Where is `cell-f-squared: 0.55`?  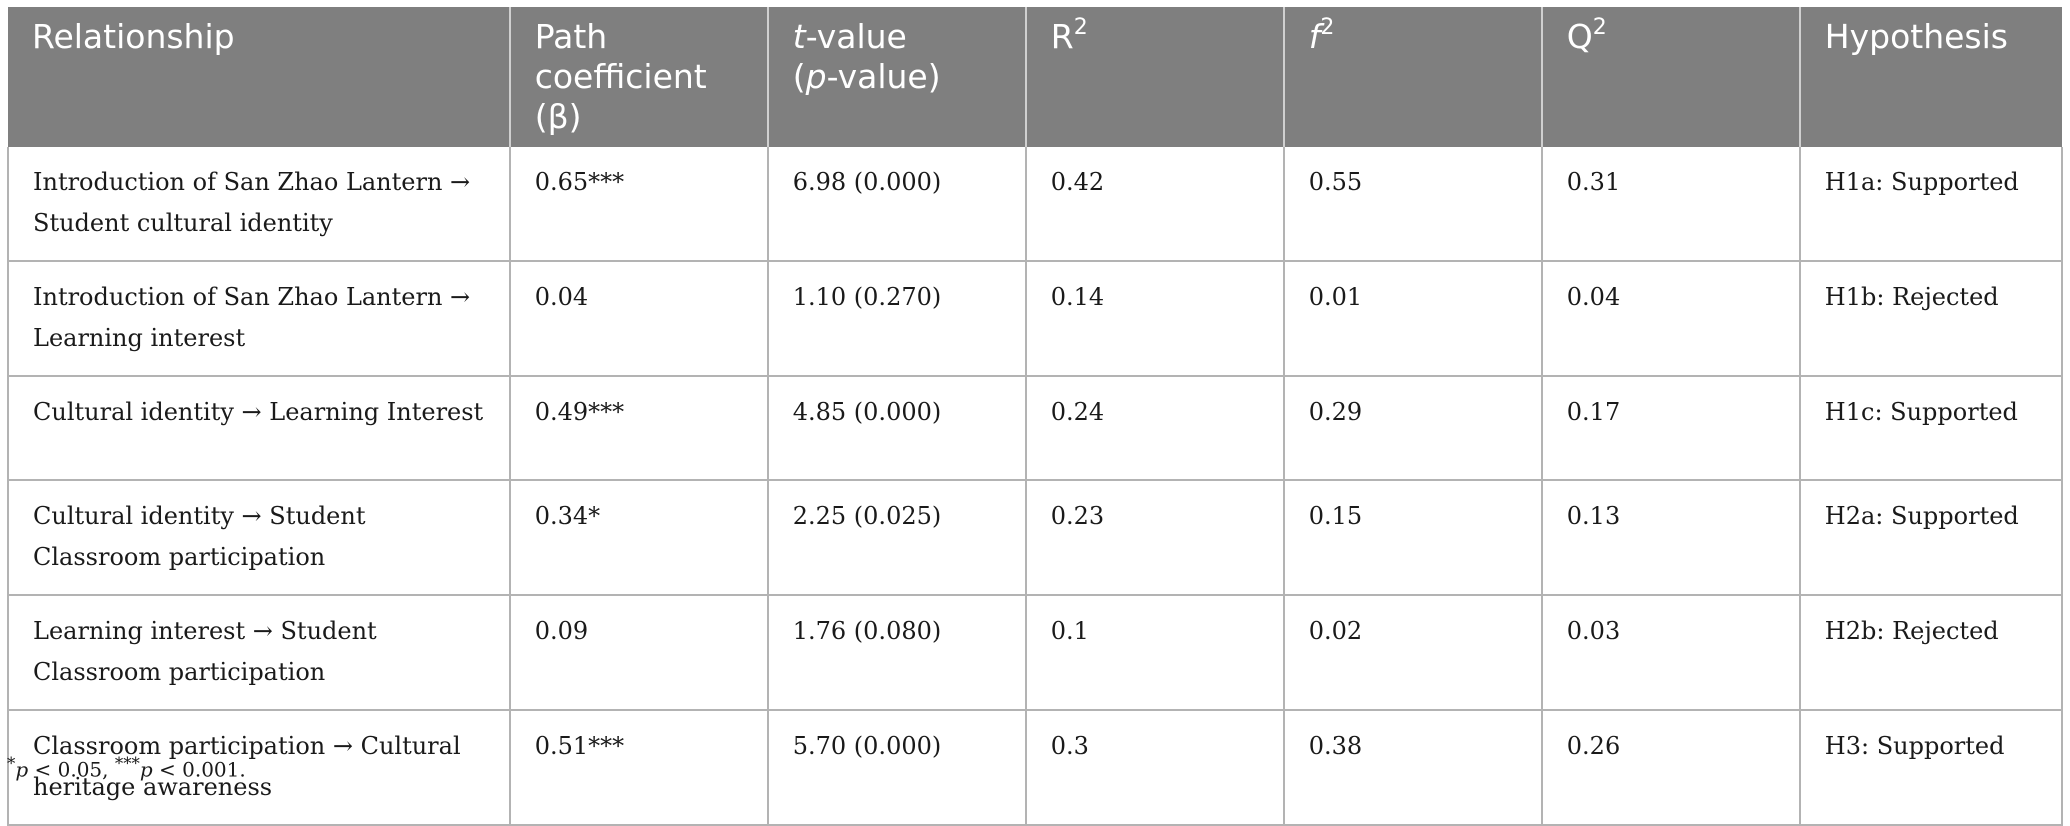 cell-f-squared: 0.55 is located at coordinates (1412, 204).